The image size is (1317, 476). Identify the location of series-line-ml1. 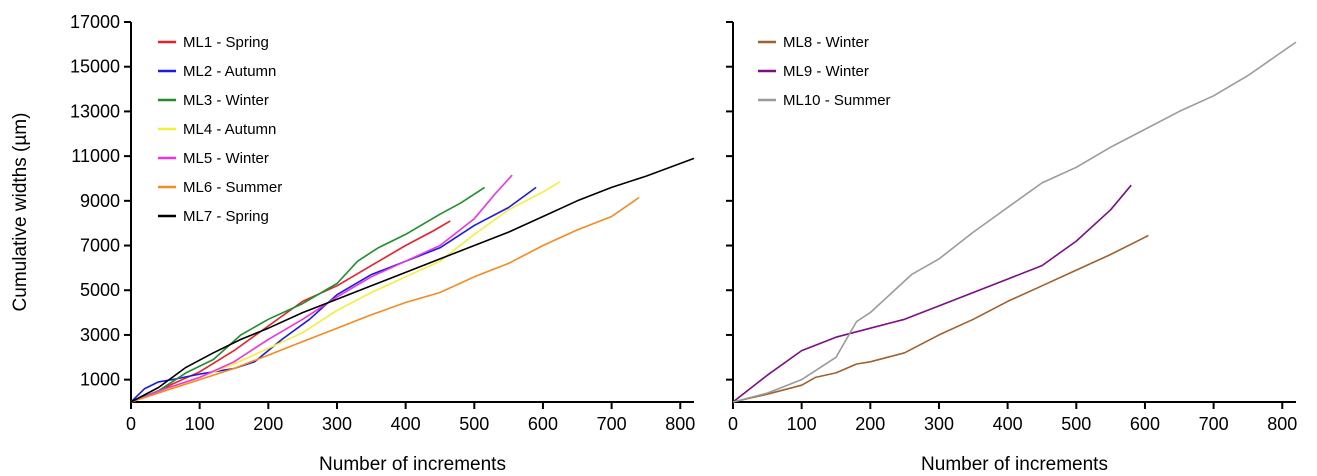
(290, 311).